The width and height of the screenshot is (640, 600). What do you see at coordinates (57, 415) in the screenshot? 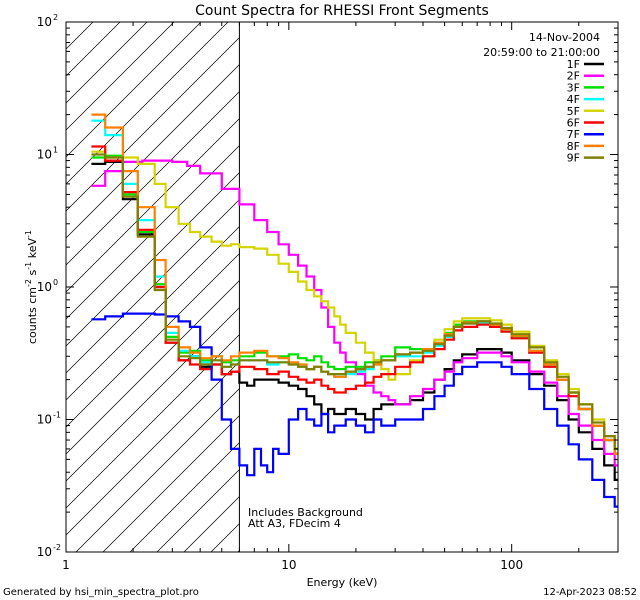
I see `y-tick-exponent: -1` at bounding box center [57, 415].